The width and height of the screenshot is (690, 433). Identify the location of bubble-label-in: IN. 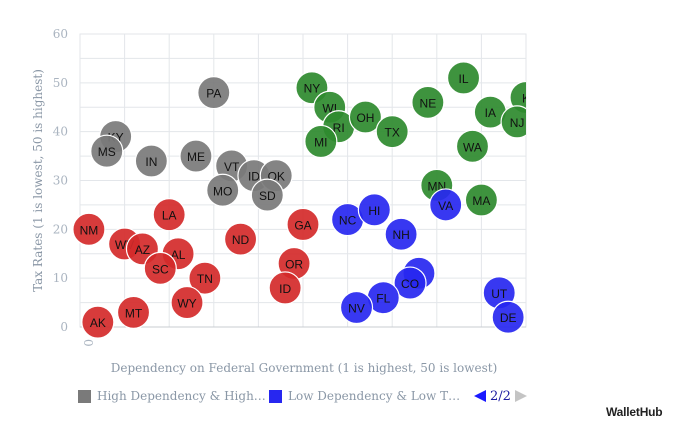
(151, 162).